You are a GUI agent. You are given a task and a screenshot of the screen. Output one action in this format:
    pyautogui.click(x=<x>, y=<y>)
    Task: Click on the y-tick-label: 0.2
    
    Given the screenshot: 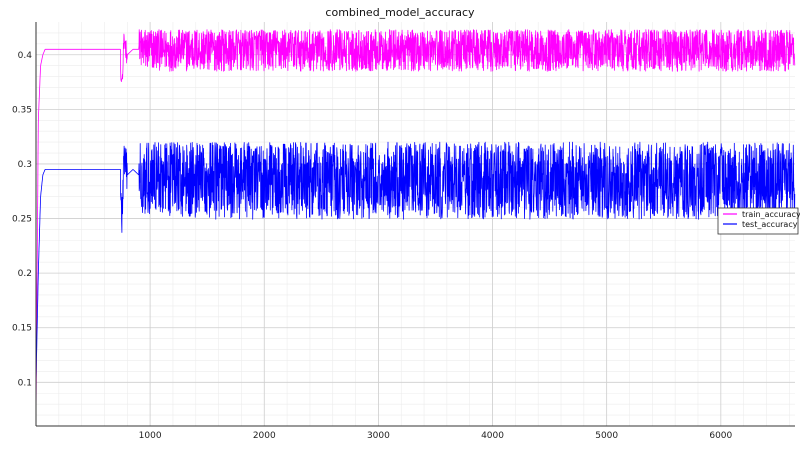 What is the action you would take?
    pyautogui.click(x=25, y=274)
    